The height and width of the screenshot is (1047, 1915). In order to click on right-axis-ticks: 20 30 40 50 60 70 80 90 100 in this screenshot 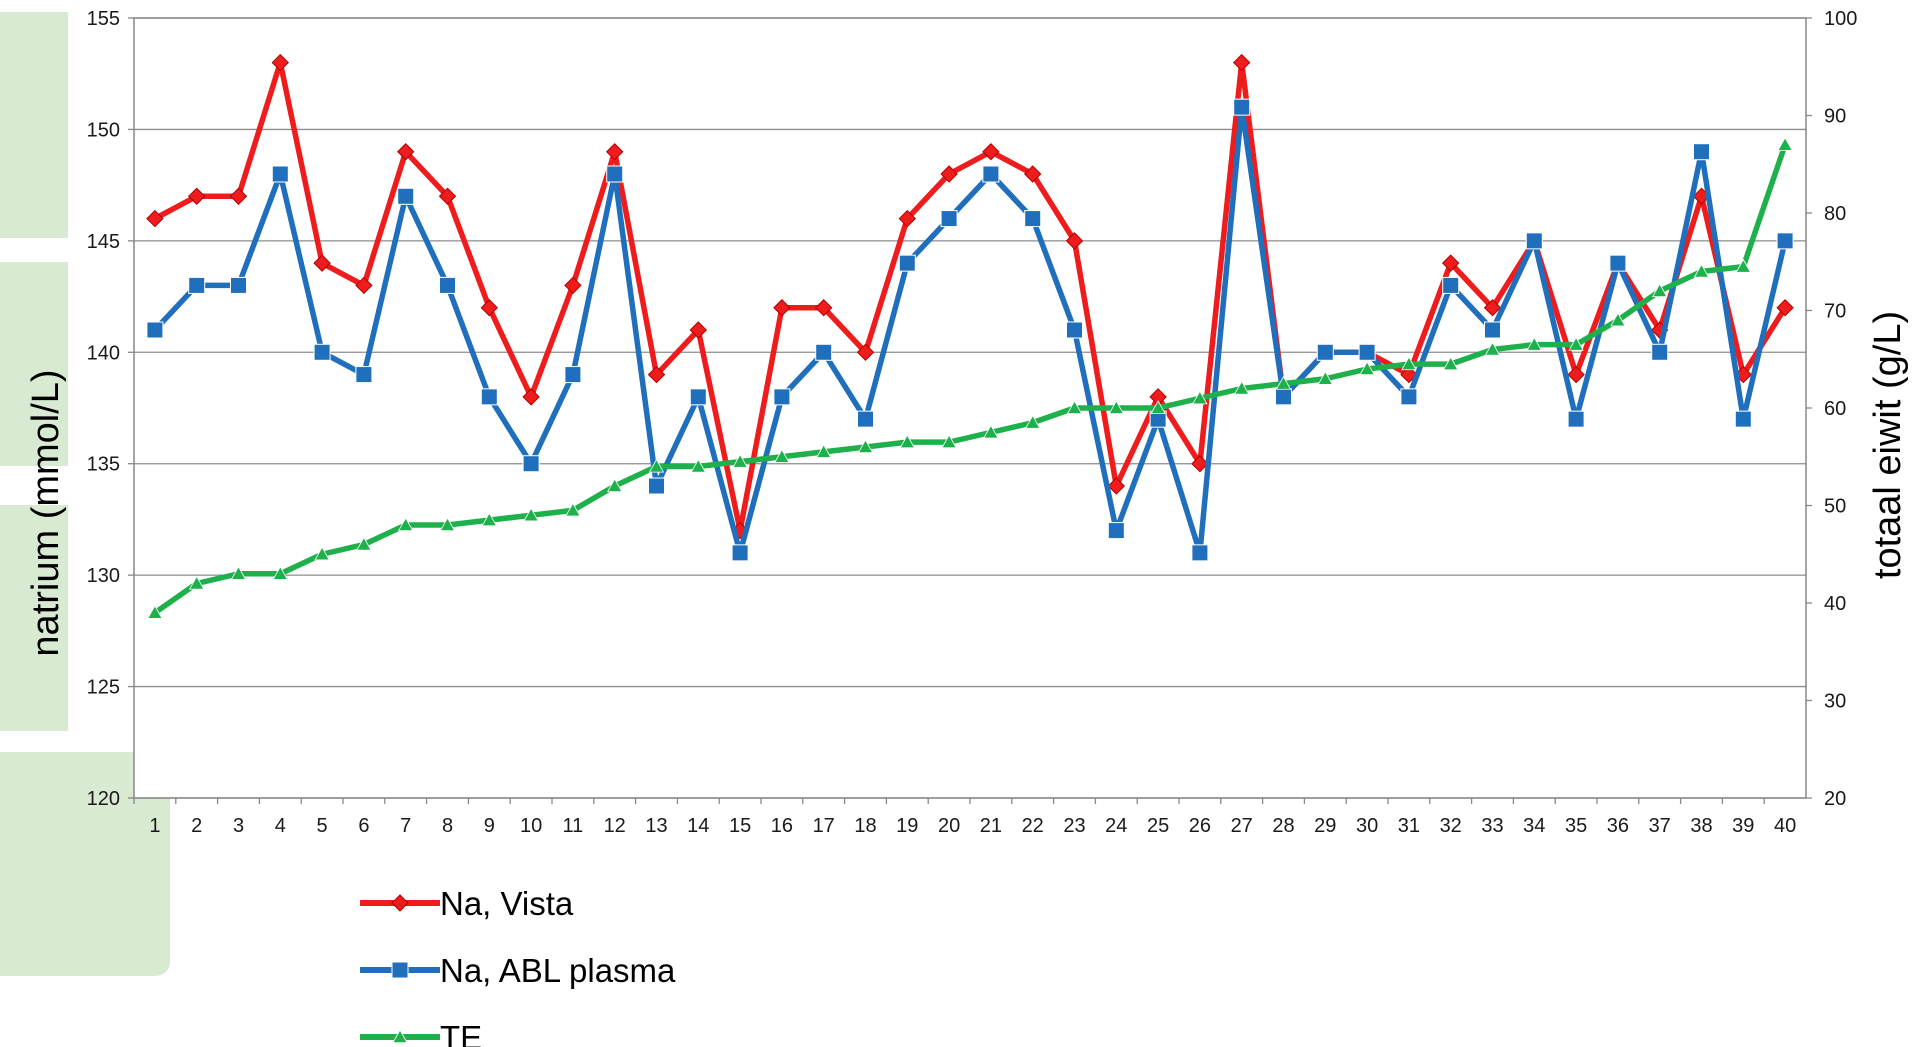, I will do `click(1831, 409)`.